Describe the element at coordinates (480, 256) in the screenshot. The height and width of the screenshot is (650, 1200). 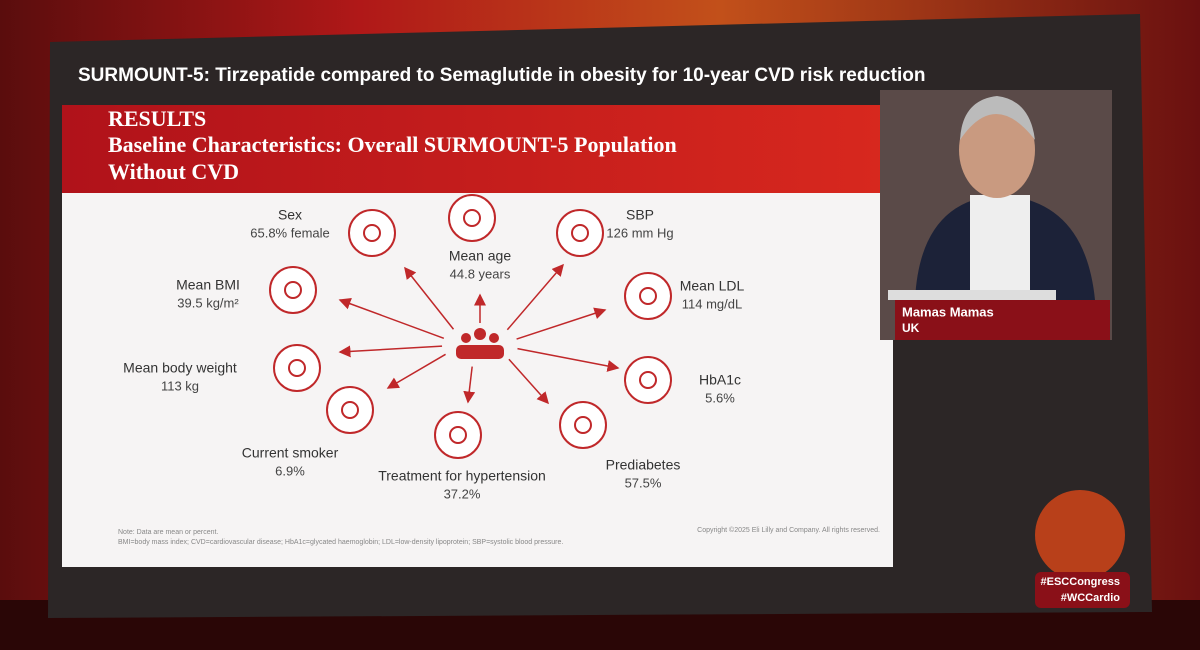
I see `item-label: Mean age` at that location.